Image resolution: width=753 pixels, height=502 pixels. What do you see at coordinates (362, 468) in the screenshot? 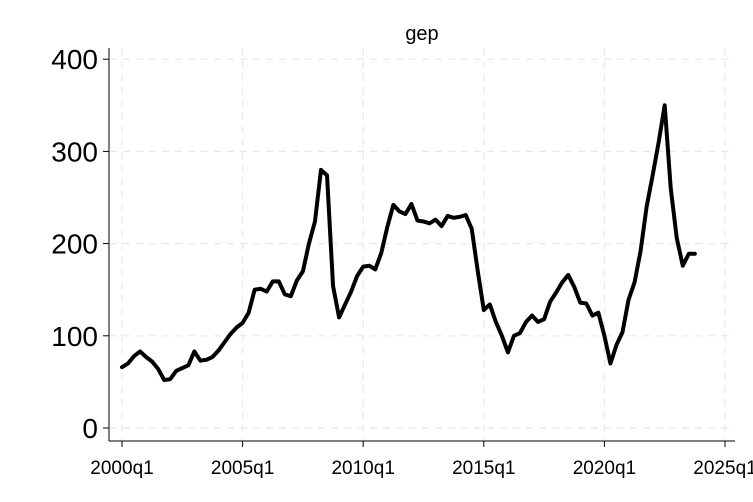
I see `x-tick-label: 2010q1` at bounding box center [362, 468].